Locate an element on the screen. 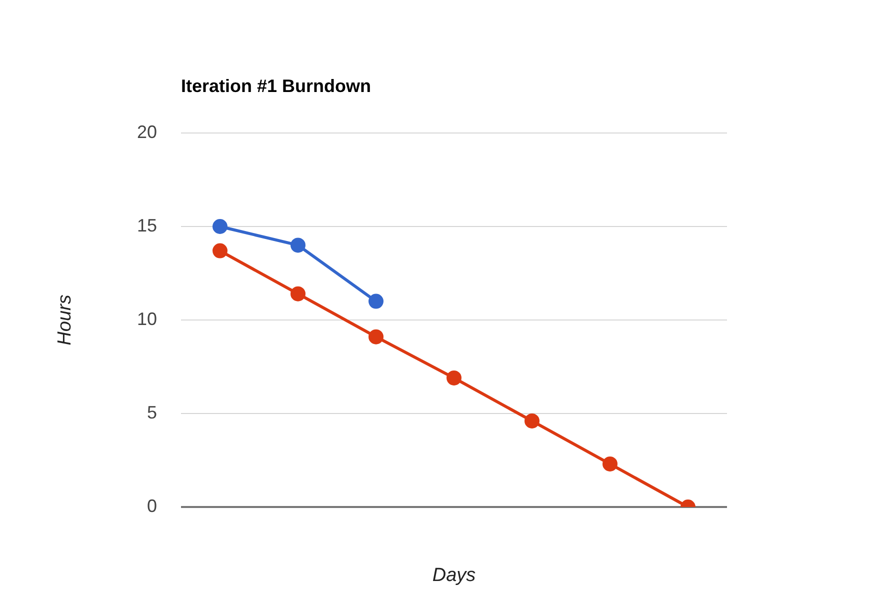  y-tick-label: 5 is located at coordinates (151, 412).